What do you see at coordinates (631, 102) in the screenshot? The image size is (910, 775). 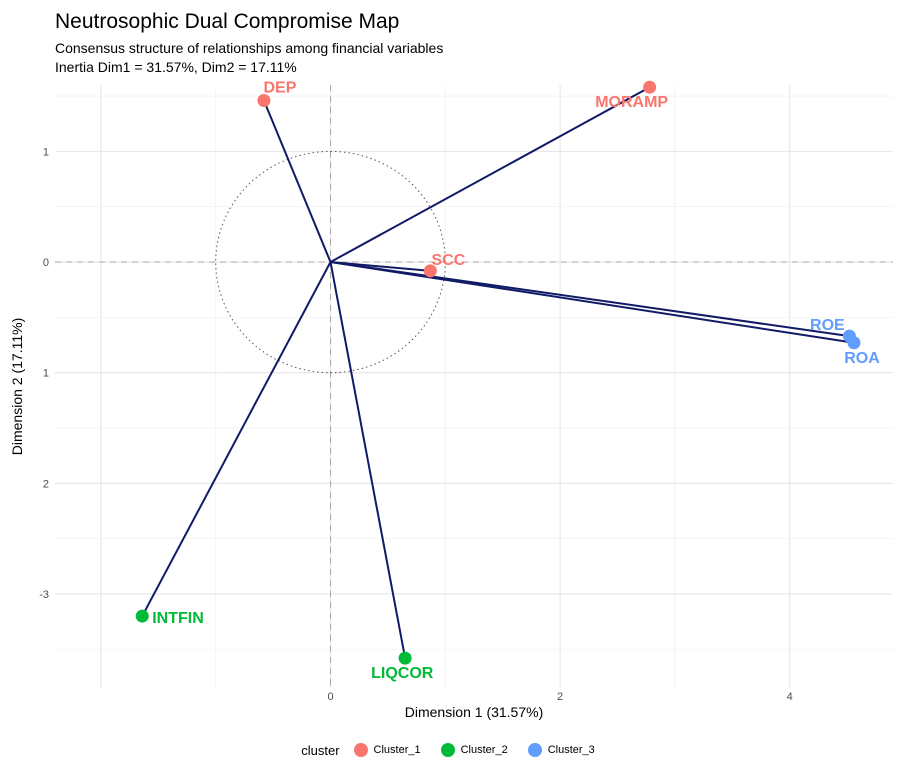 I see `point-label-moramp: MORAMP` at bounding box center [631, 102].